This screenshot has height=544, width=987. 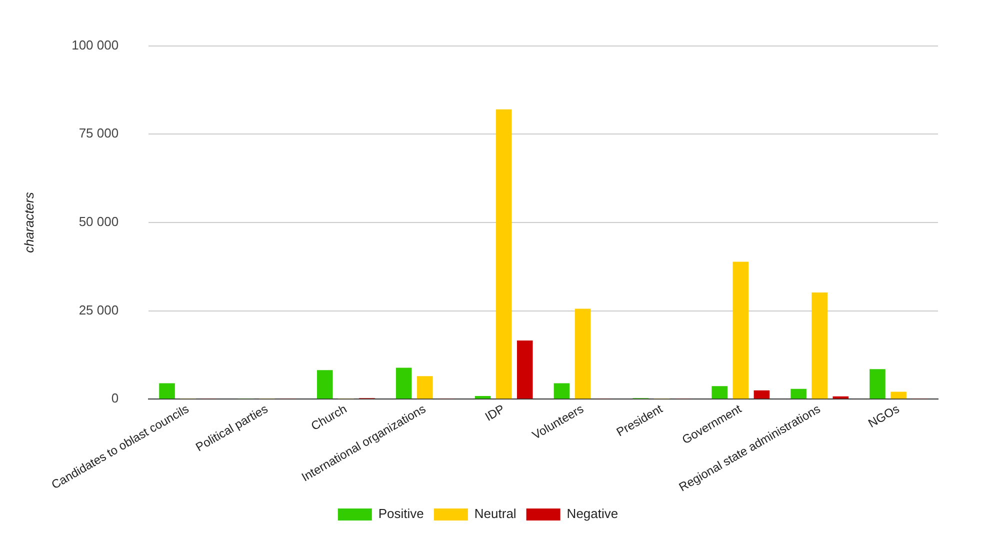 What do you see at coordinates (98, 133) in the screenshot?
I see `y-tick-label: 75 000` at bounding box center [98, 133].